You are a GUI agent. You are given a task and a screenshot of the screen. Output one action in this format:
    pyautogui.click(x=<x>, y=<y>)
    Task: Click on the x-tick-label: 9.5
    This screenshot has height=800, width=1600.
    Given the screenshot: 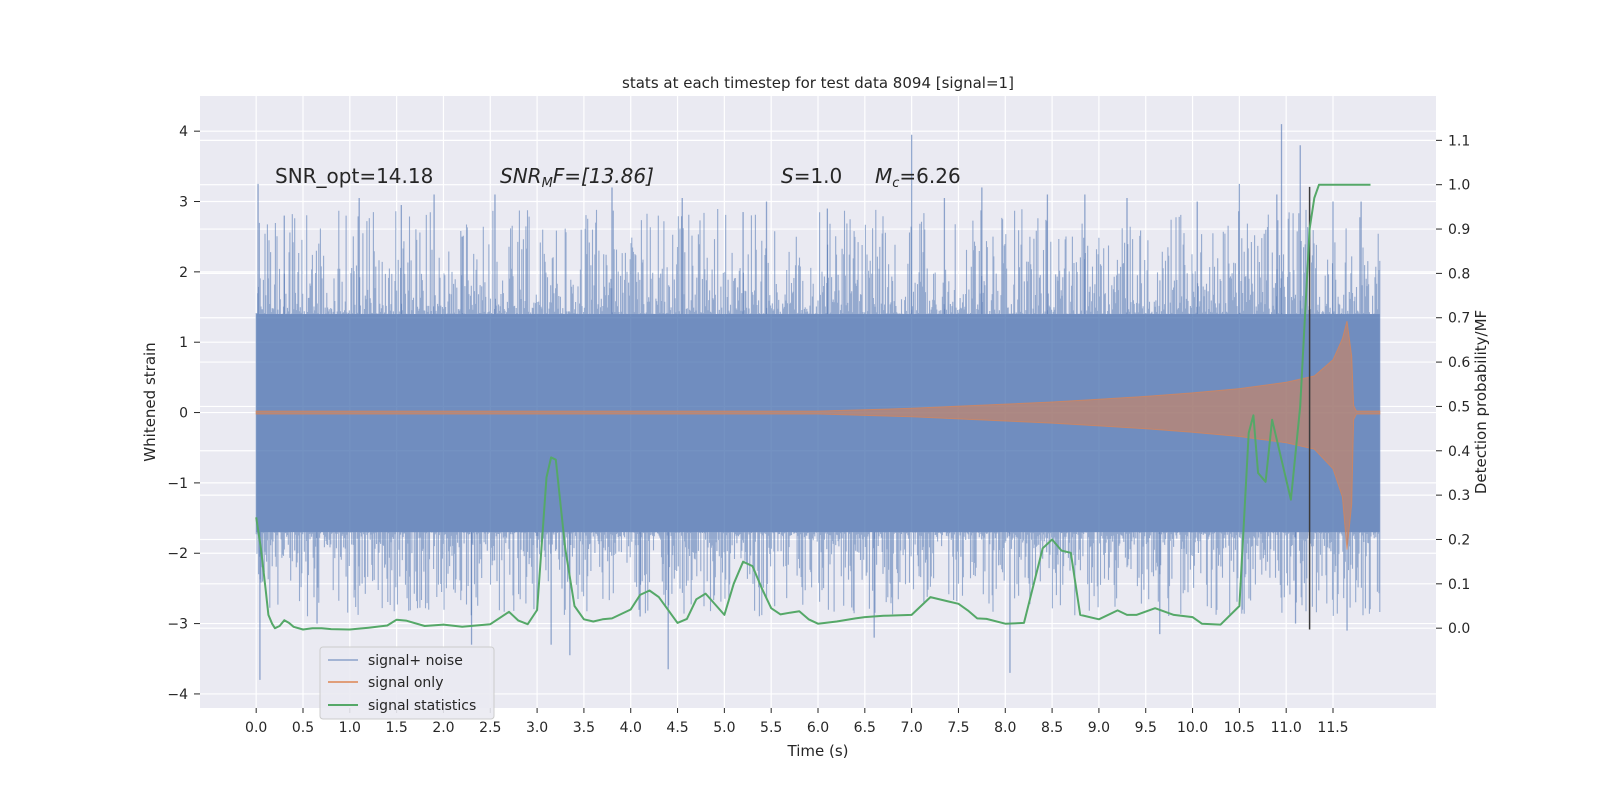 What is the action you would take?
    pyautogui.click(x=1146, y=728)
    